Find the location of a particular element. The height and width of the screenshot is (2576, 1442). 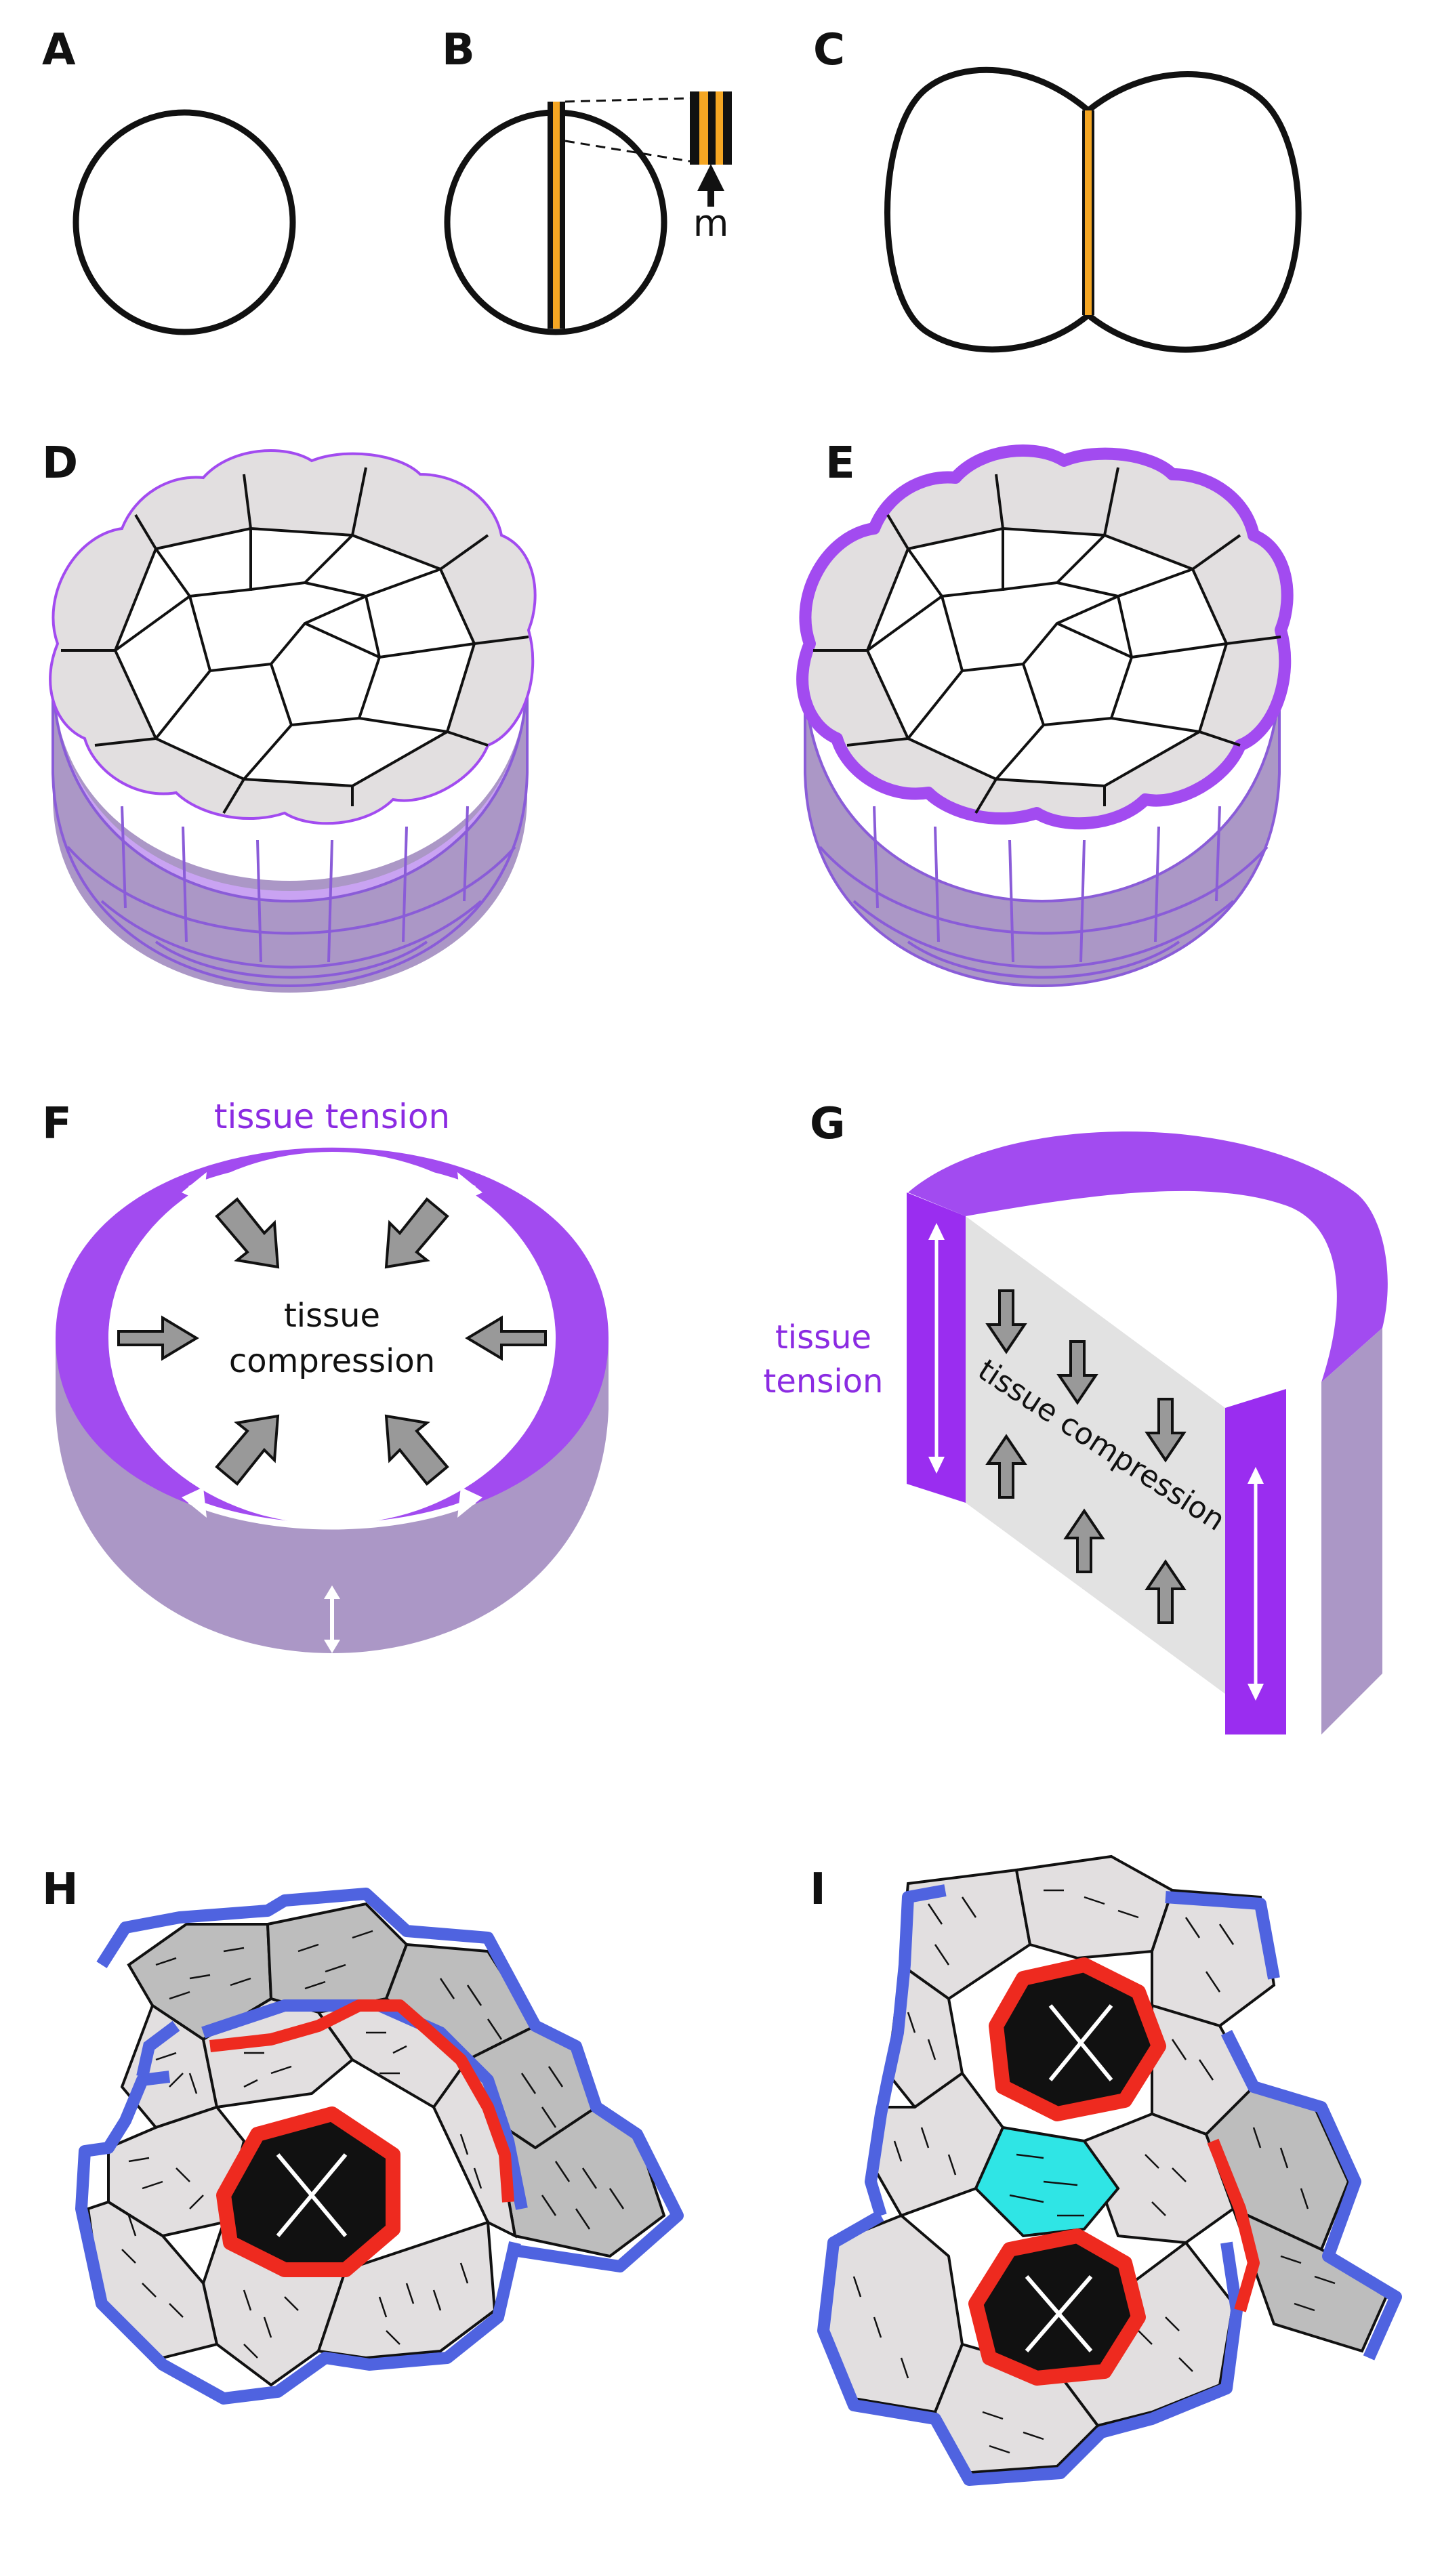

compression-arrows is located at coordinates (332, 1341).